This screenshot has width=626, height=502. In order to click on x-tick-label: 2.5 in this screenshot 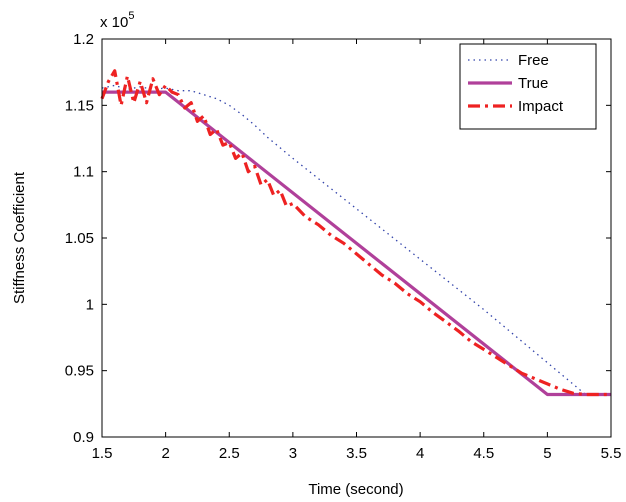, I will do `click(229, 453)`.